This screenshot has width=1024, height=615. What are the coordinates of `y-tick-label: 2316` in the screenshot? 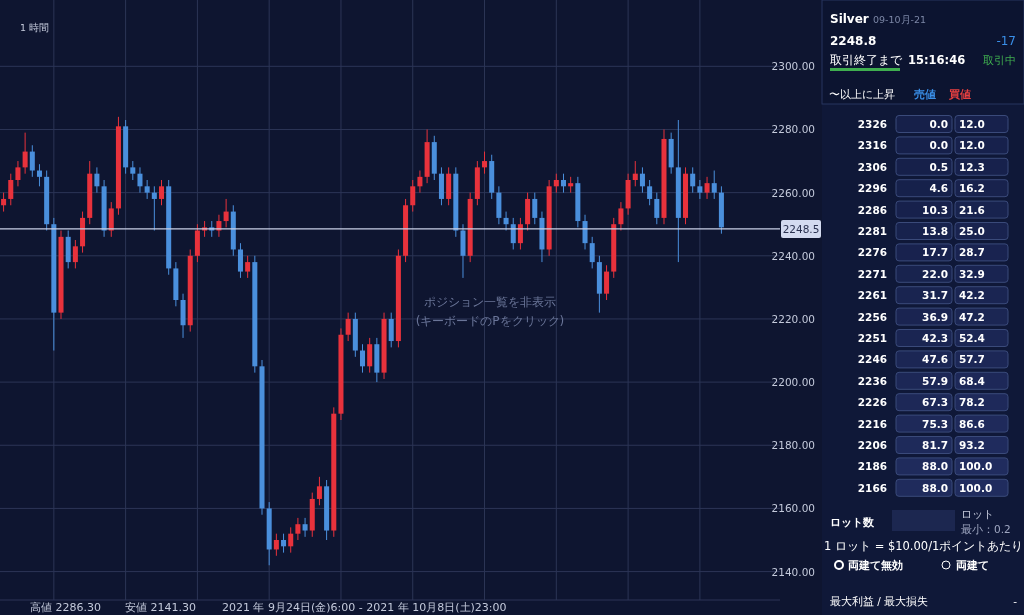 It's located at (872, 145).